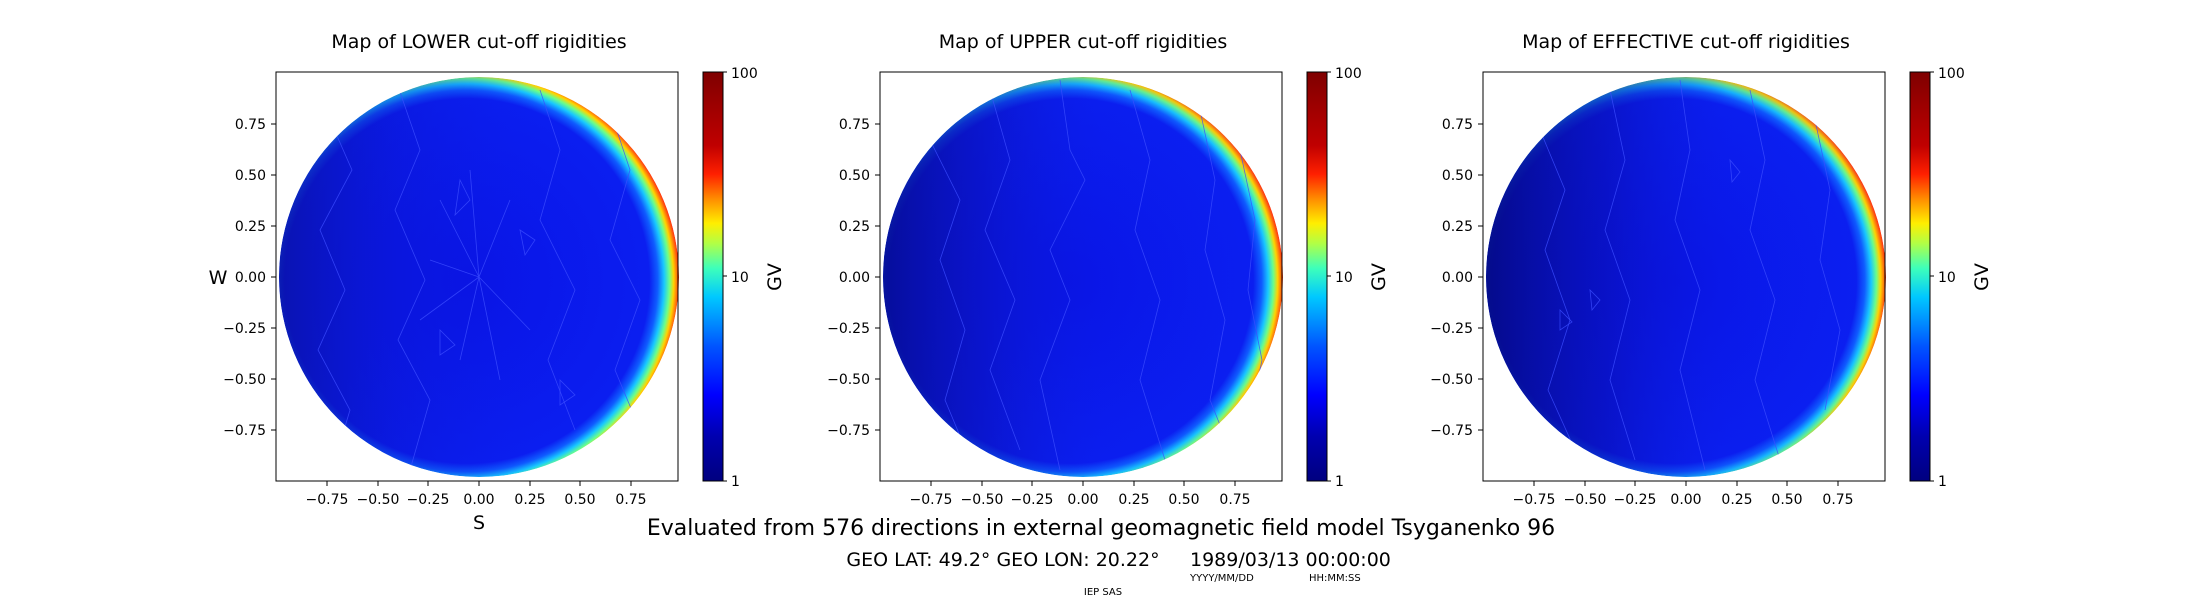 The width and height of the screenshot is (2200, 600). What do you see at coordinates (1221, 578) in the screenshot?
I see `footer-date-format: YYYY/MM/DD` at bounding box center [1221, 578].